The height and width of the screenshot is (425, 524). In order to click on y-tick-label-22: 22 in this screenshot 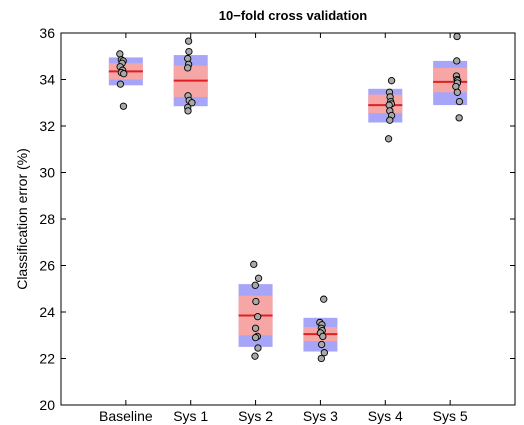, I will do `click(47, 359)`.